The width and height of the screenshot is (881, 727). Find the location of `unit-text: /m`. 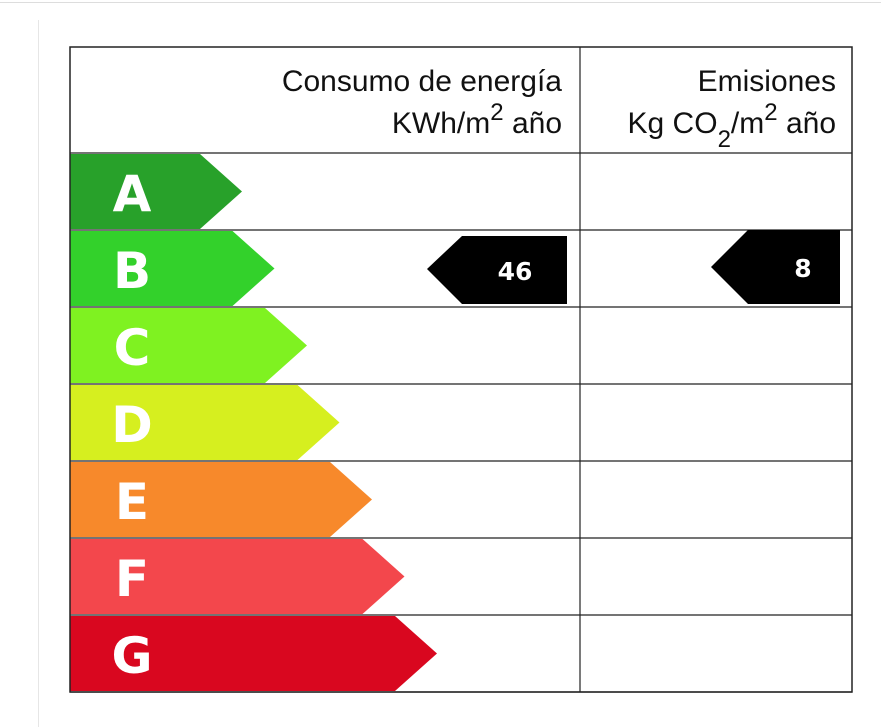

unit-text: /m is located at coordinates (747, 123).